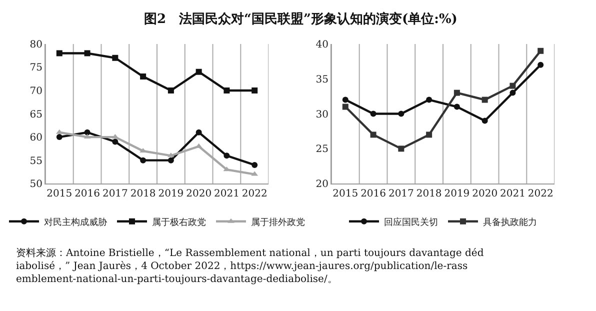 The width and height of the screenshot is (596, 311). What do you see at coordinates (36, 138) in the screenshot?
I see `y-tick-label: 60` at bounding box center [36, 138].